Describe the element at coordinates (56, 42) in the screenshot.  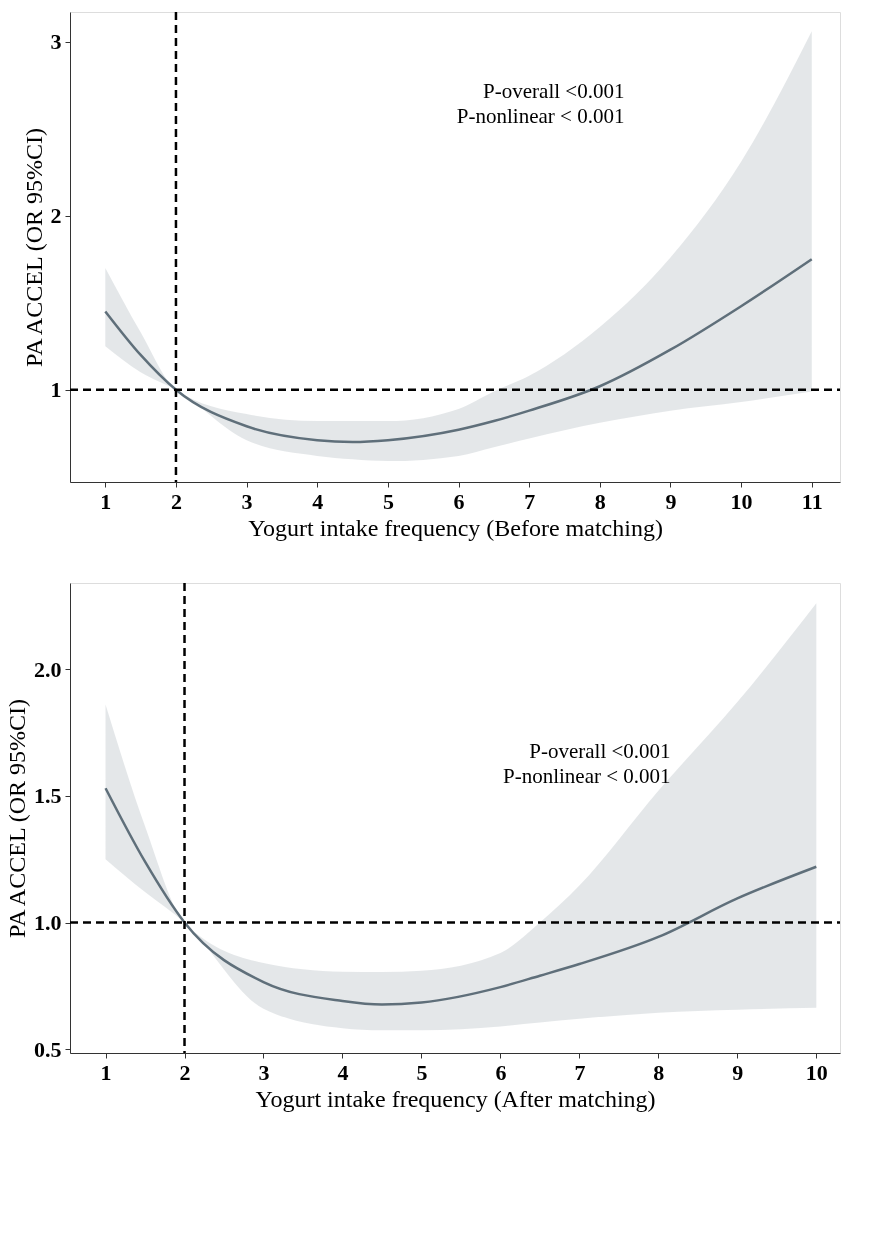
I see `y-tick-label: 3` at that location.